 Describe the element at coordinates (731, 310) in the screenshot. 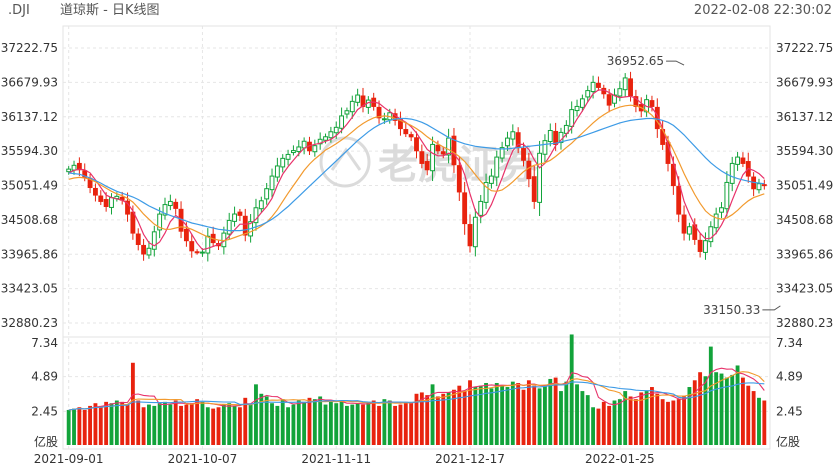

I see `annotation-low-label: 33150.33` at that location.